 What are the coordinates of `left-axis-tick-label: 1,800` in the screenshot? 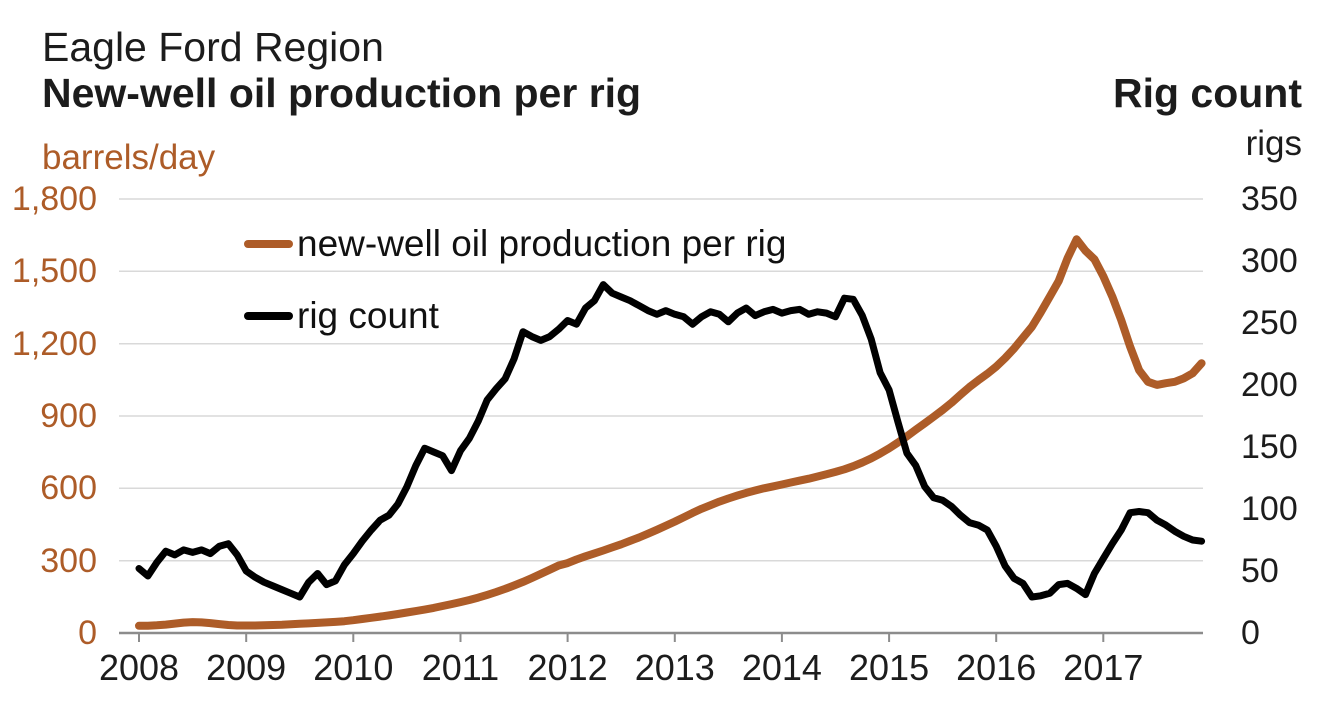 It's located at (54, 199).